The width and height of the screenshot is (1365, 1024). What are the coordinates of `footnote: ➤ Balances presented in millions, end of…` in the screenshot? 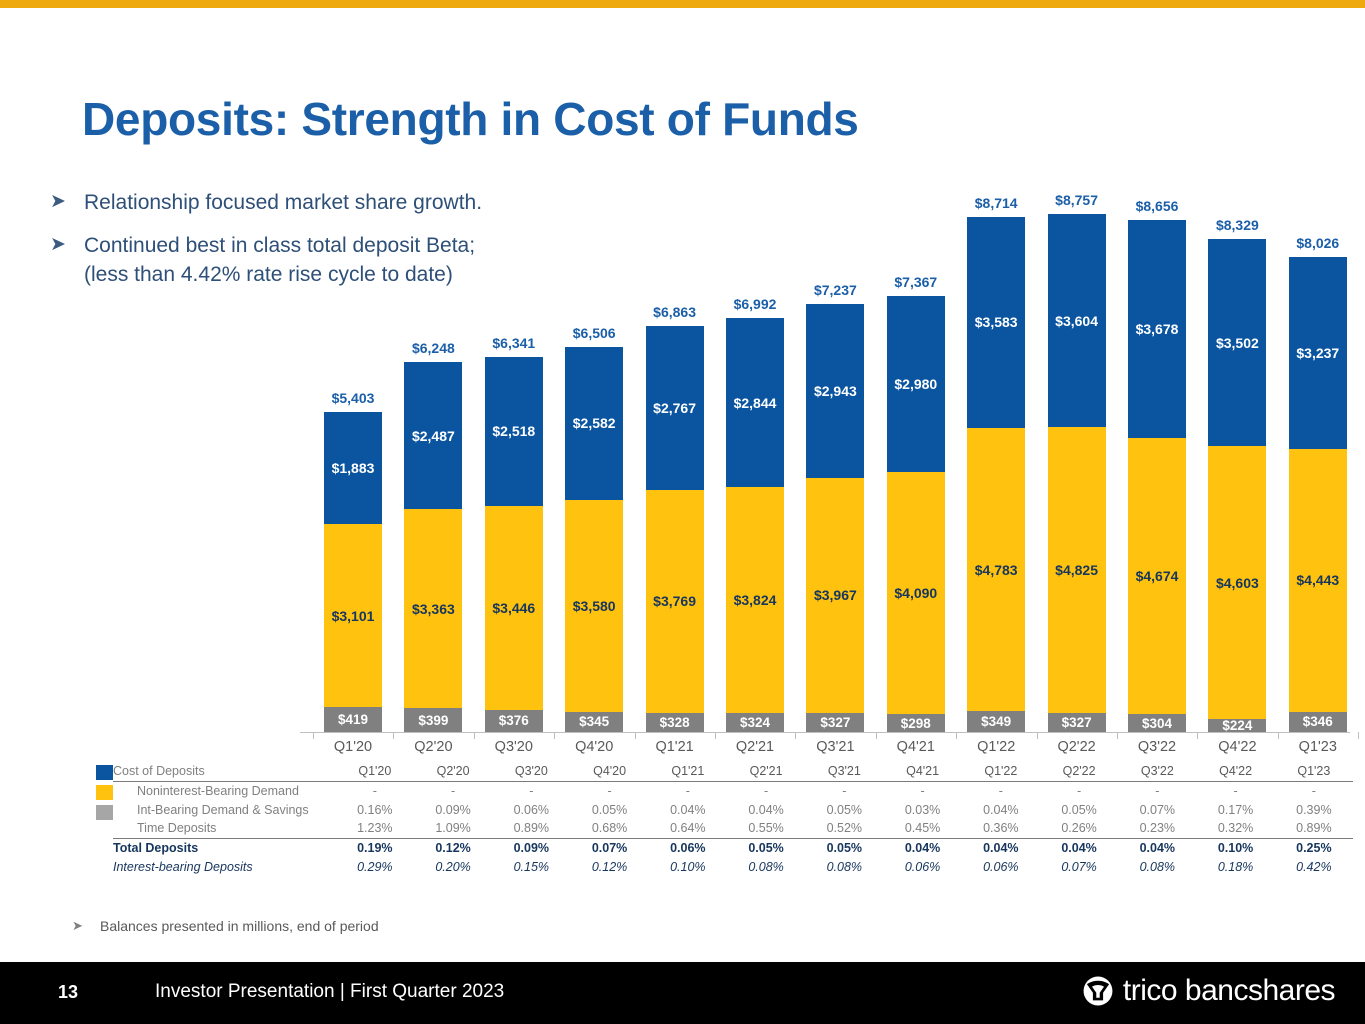 It's located at (225, 926).